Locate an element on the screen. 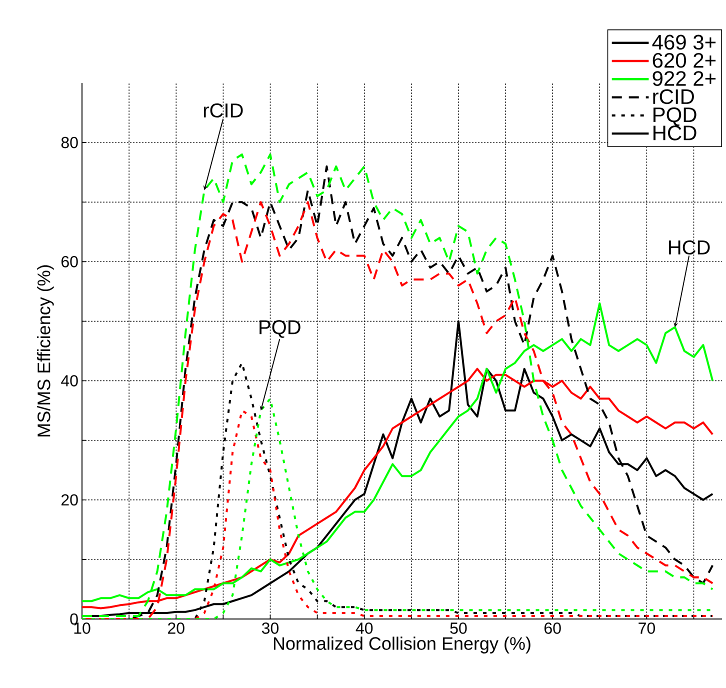 The height and width of the screenshot is (688, 726). legend-label: 469 3+ is located at coordinates (684, 42).